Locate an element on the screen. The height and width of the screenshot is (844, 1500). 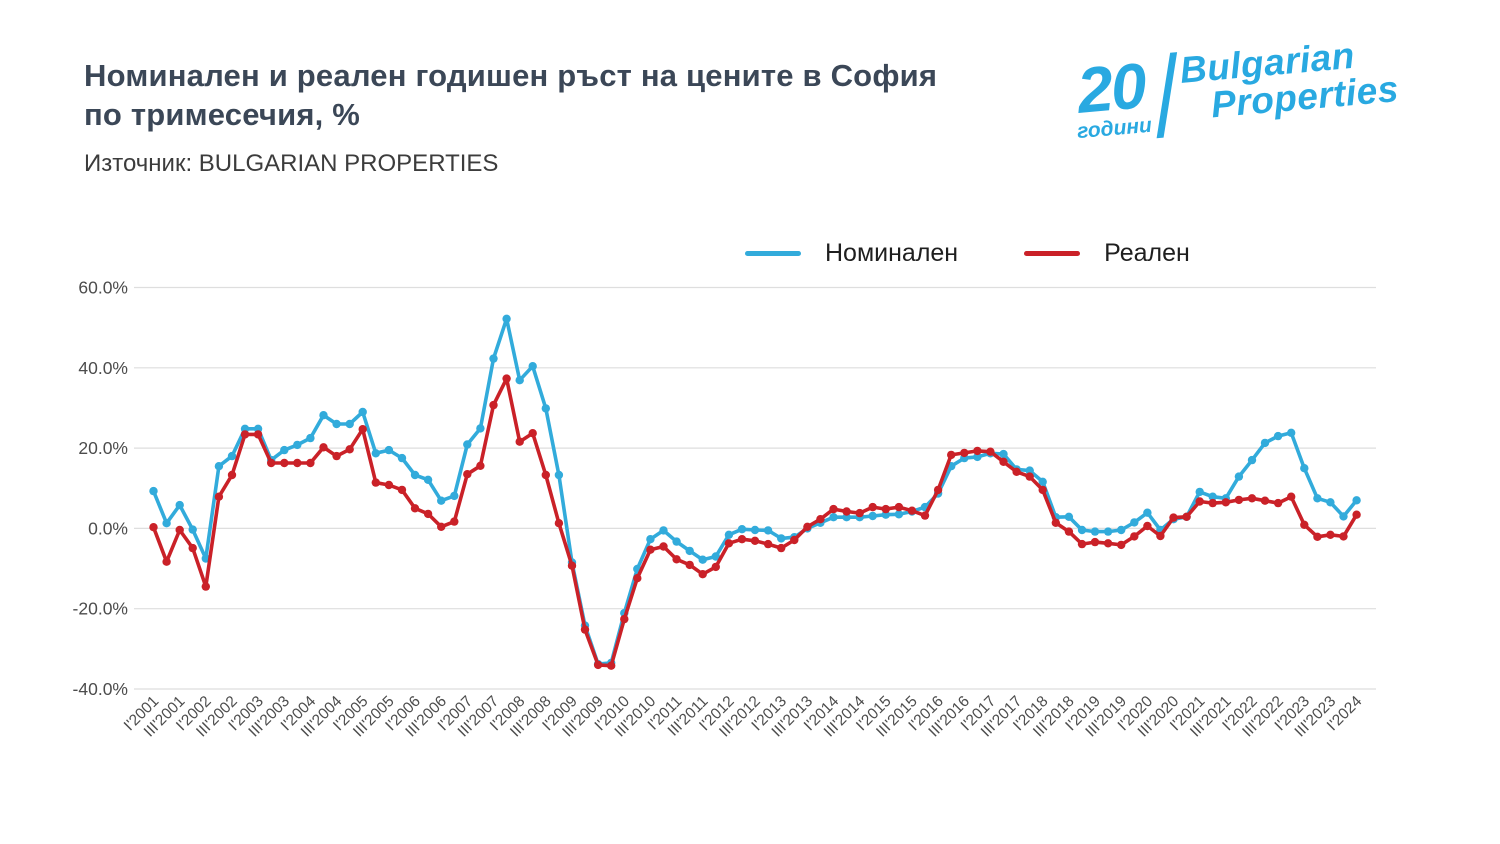
legend-swatch-nominal is located at coordinates (773, 253).